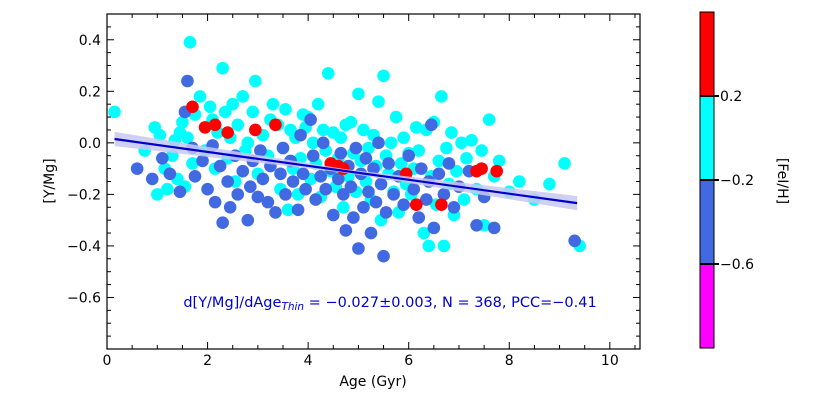 This screenshot has height=415, width=830. I want to click on y-axis-label: [Y/Mg], so click(50, 180).